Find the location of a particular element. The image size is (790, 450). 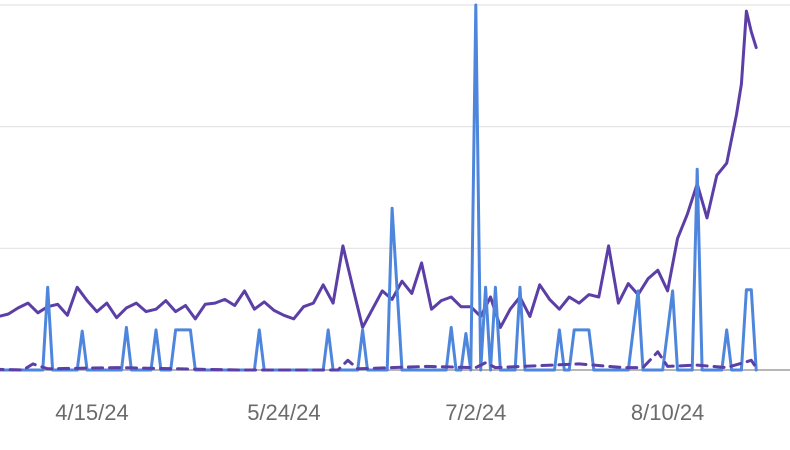

x-axis-ticks: 4/15/24 5/24/24 7/2/24 8/10/24 is located at coordinates (379, 412).